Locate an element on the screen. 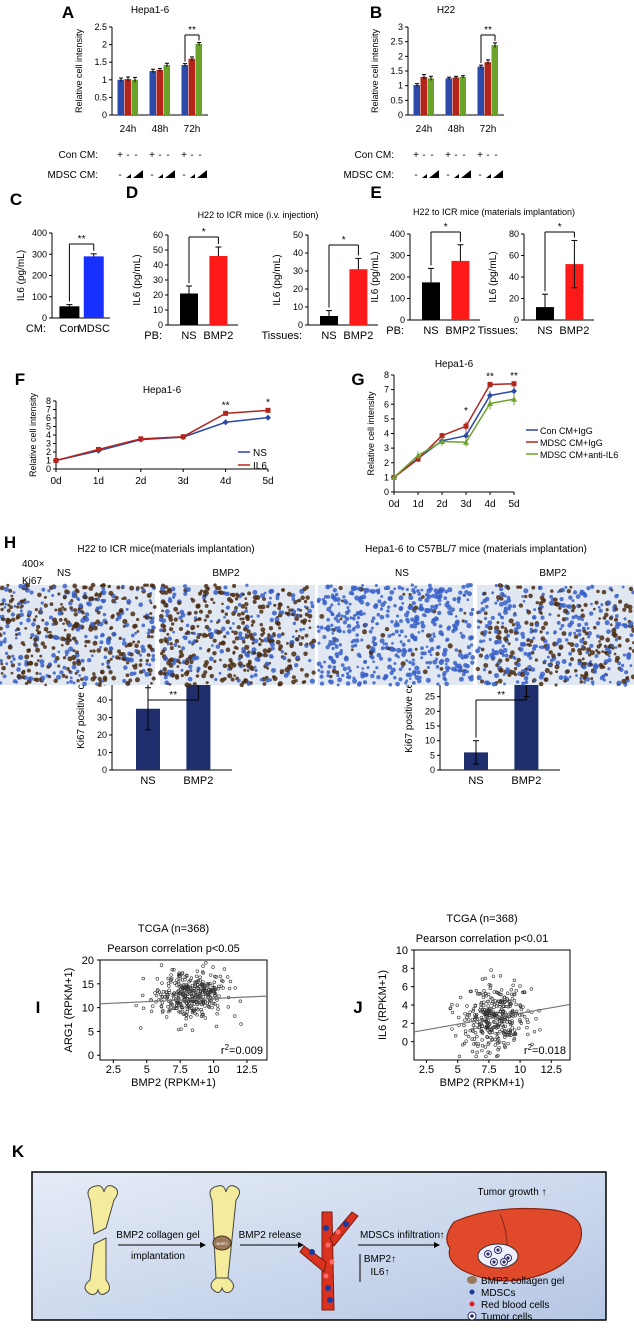  panel-D-tissues-y-tick-label: 10 is located at coordinates (298, 307).